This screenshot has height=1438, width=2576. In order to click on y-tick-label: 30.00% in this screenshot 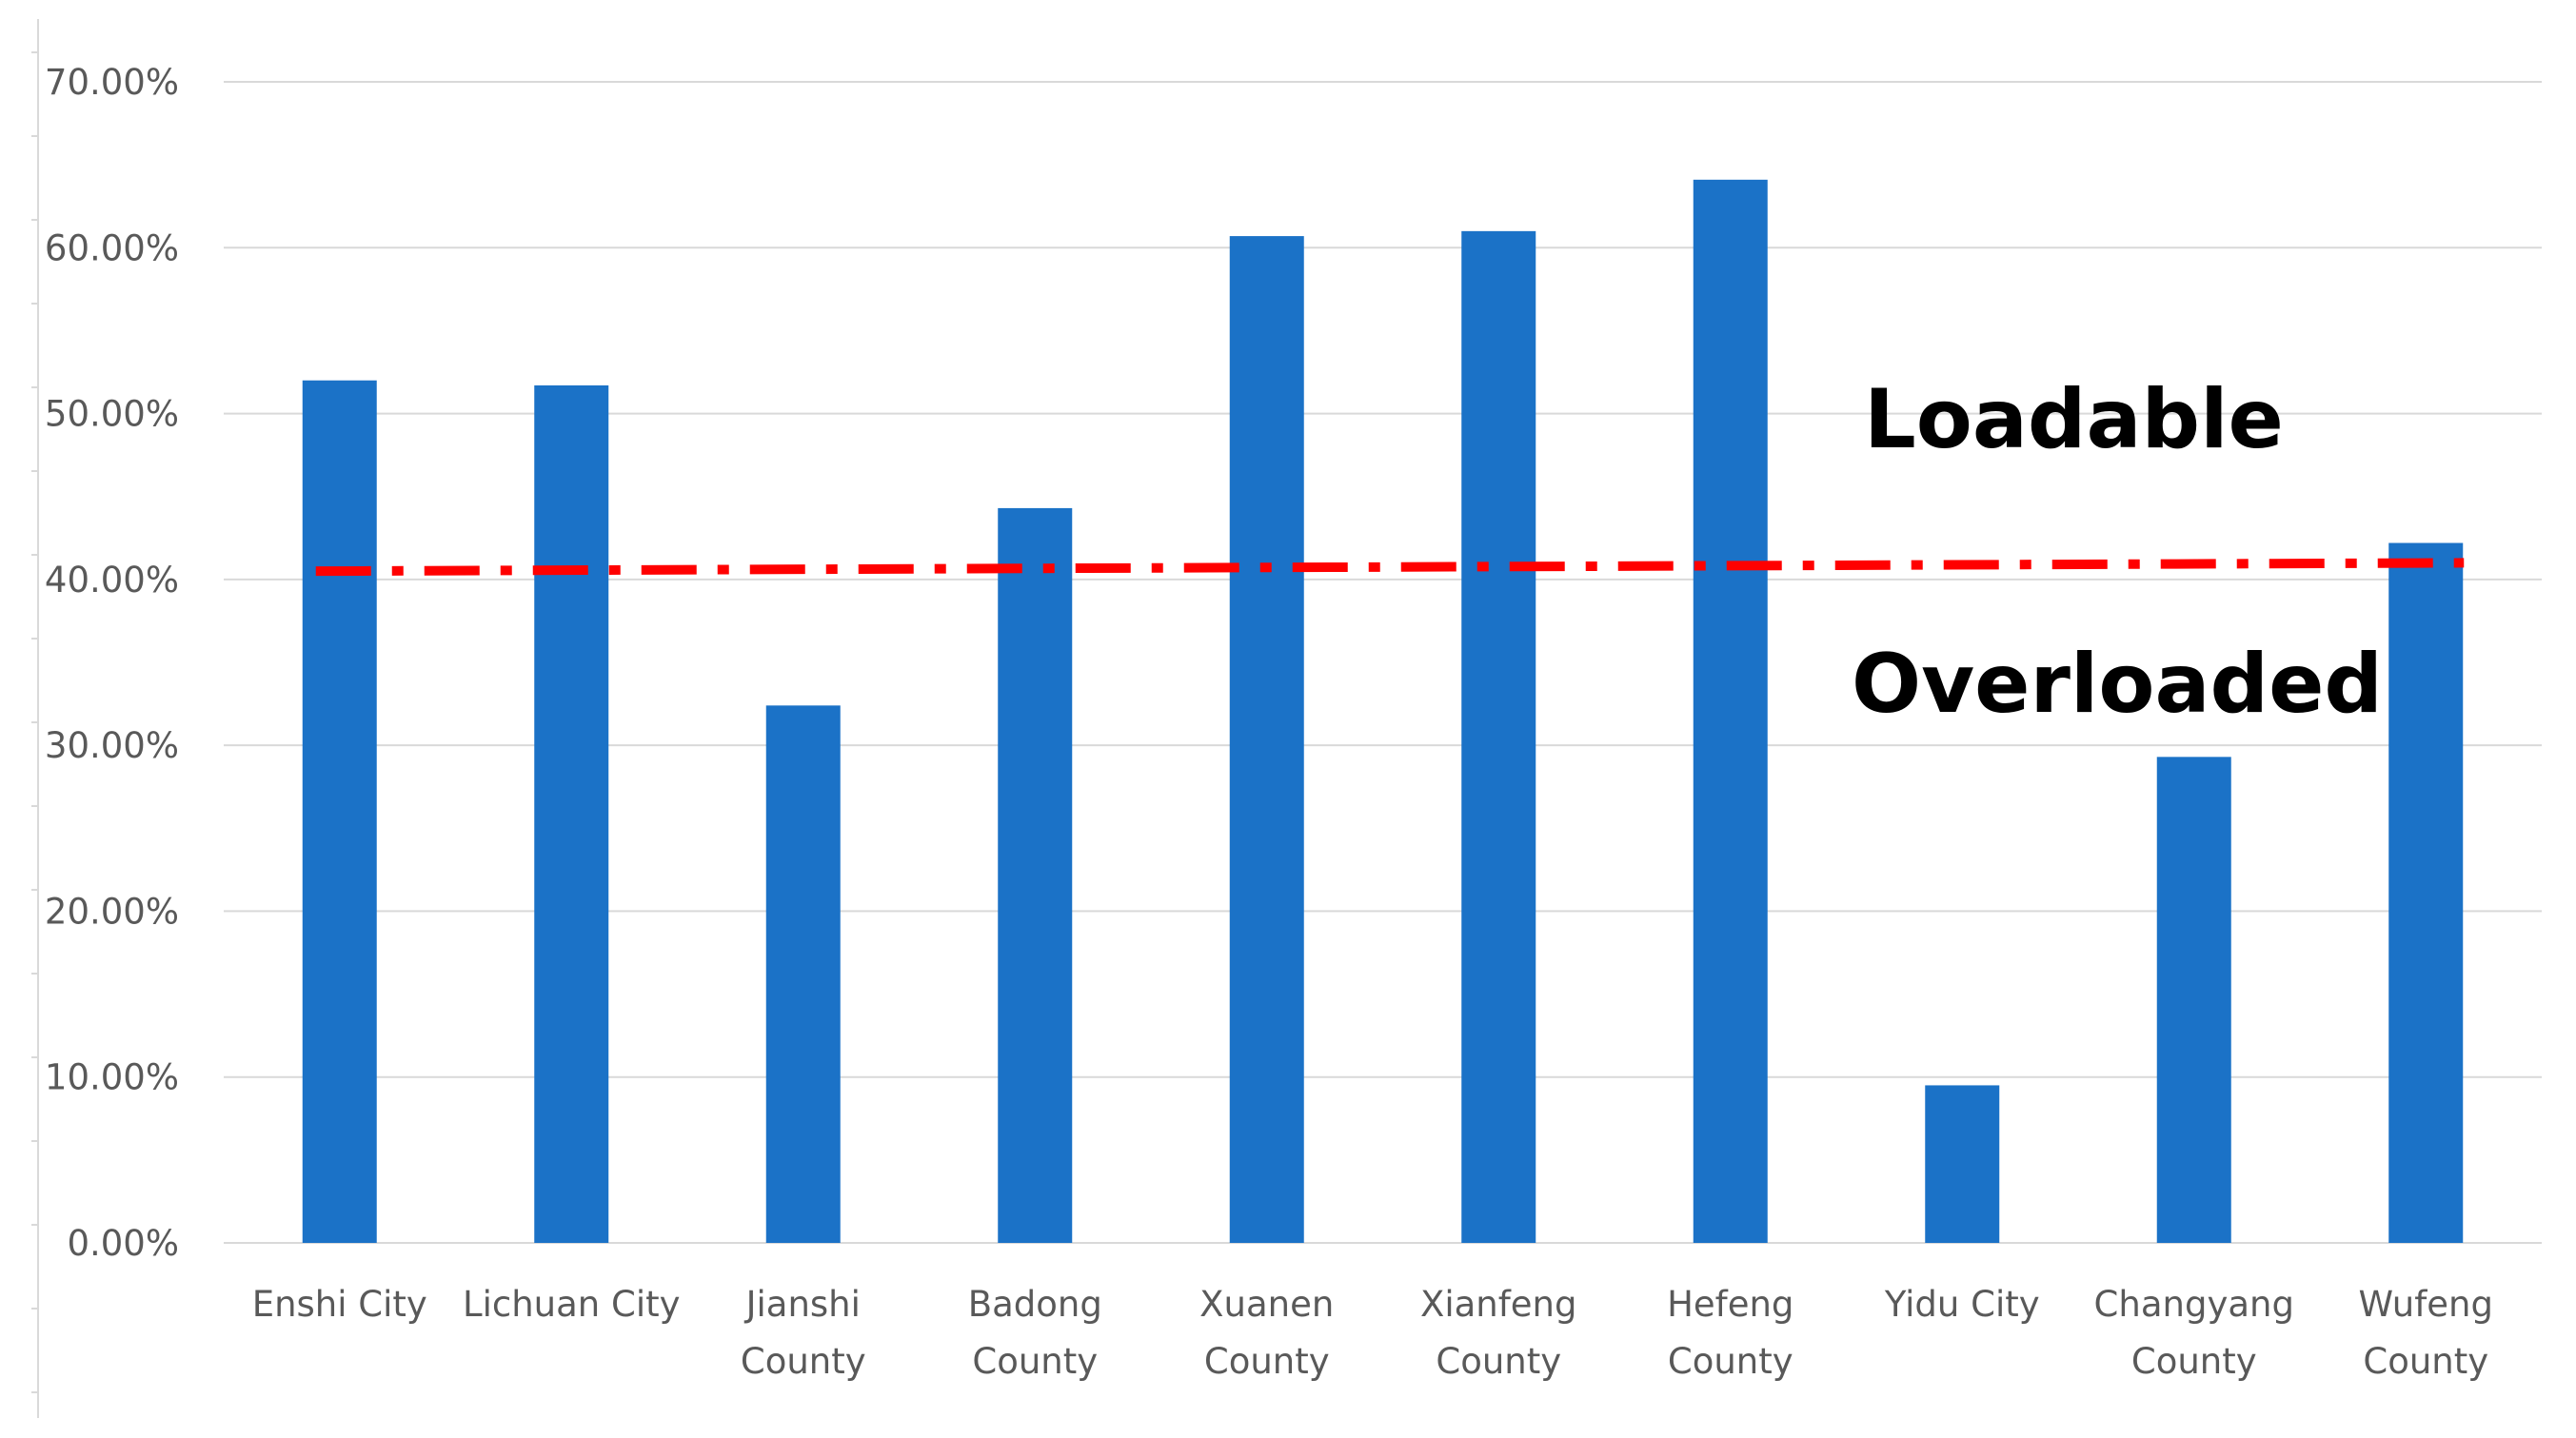, I will do `click(112, 745)`.